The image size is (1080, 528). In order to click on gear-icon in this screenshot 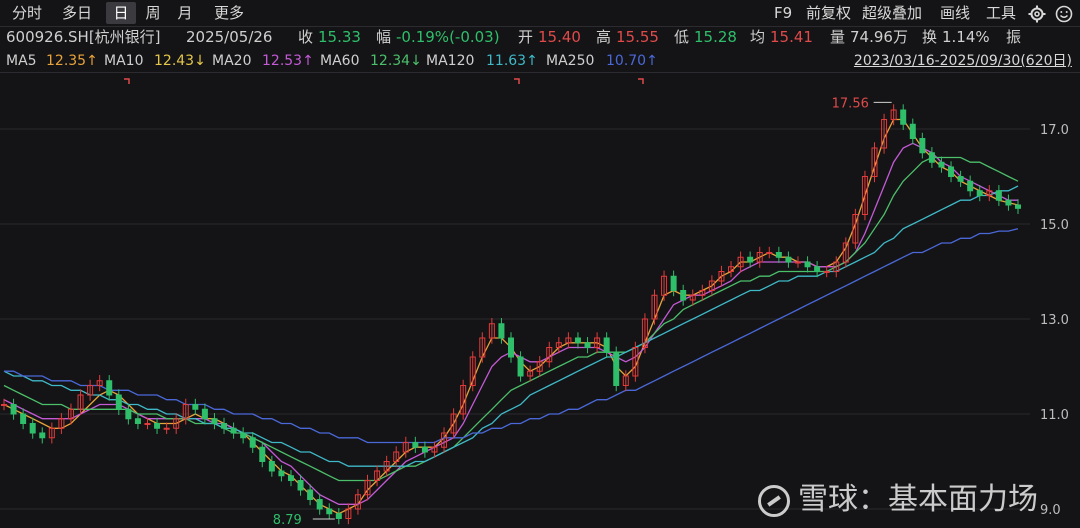, I will do `click(1037, 14)`.